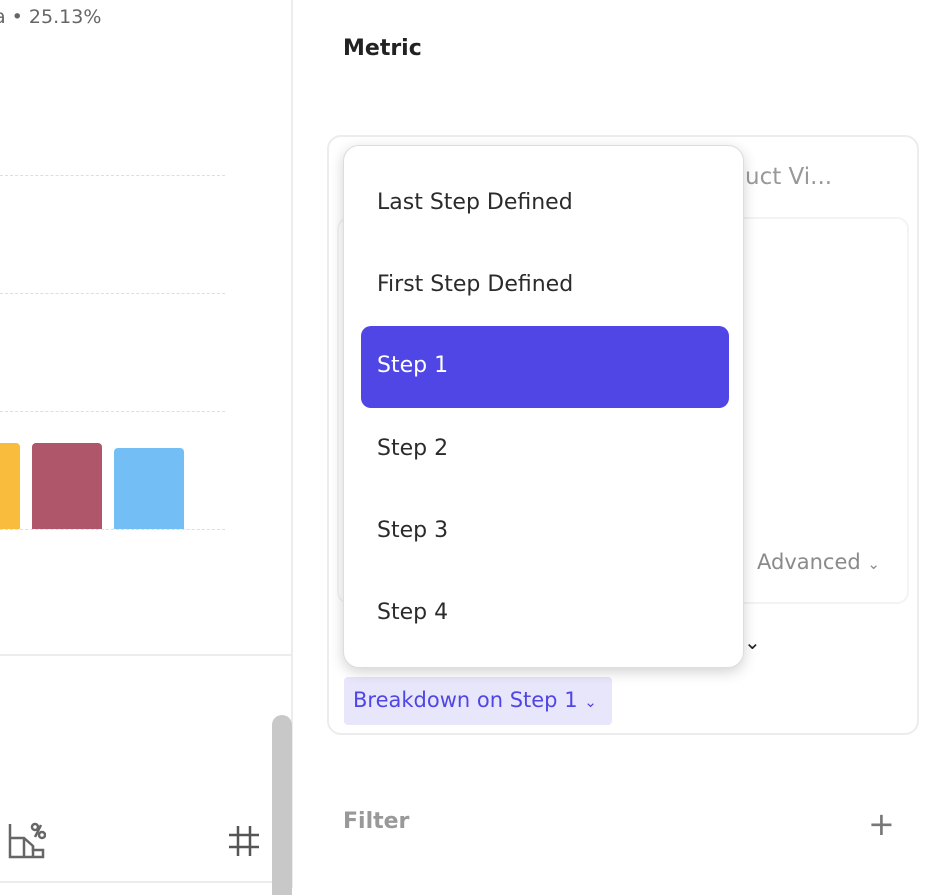 Image resolution: width=952 pixels, height=895 pixels. What do you see at coordinates (413, 448) in the screenshot?
I see `dropdown-item: Step 2` at bounding box center [413, 448].